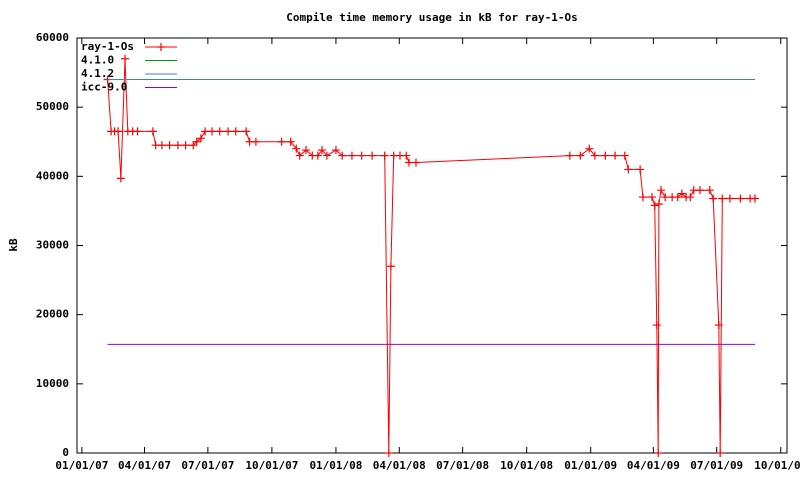 The width and height of the screenshot is (800, 480). I want to click on y-tick-label: 30000, so click(52, 245).